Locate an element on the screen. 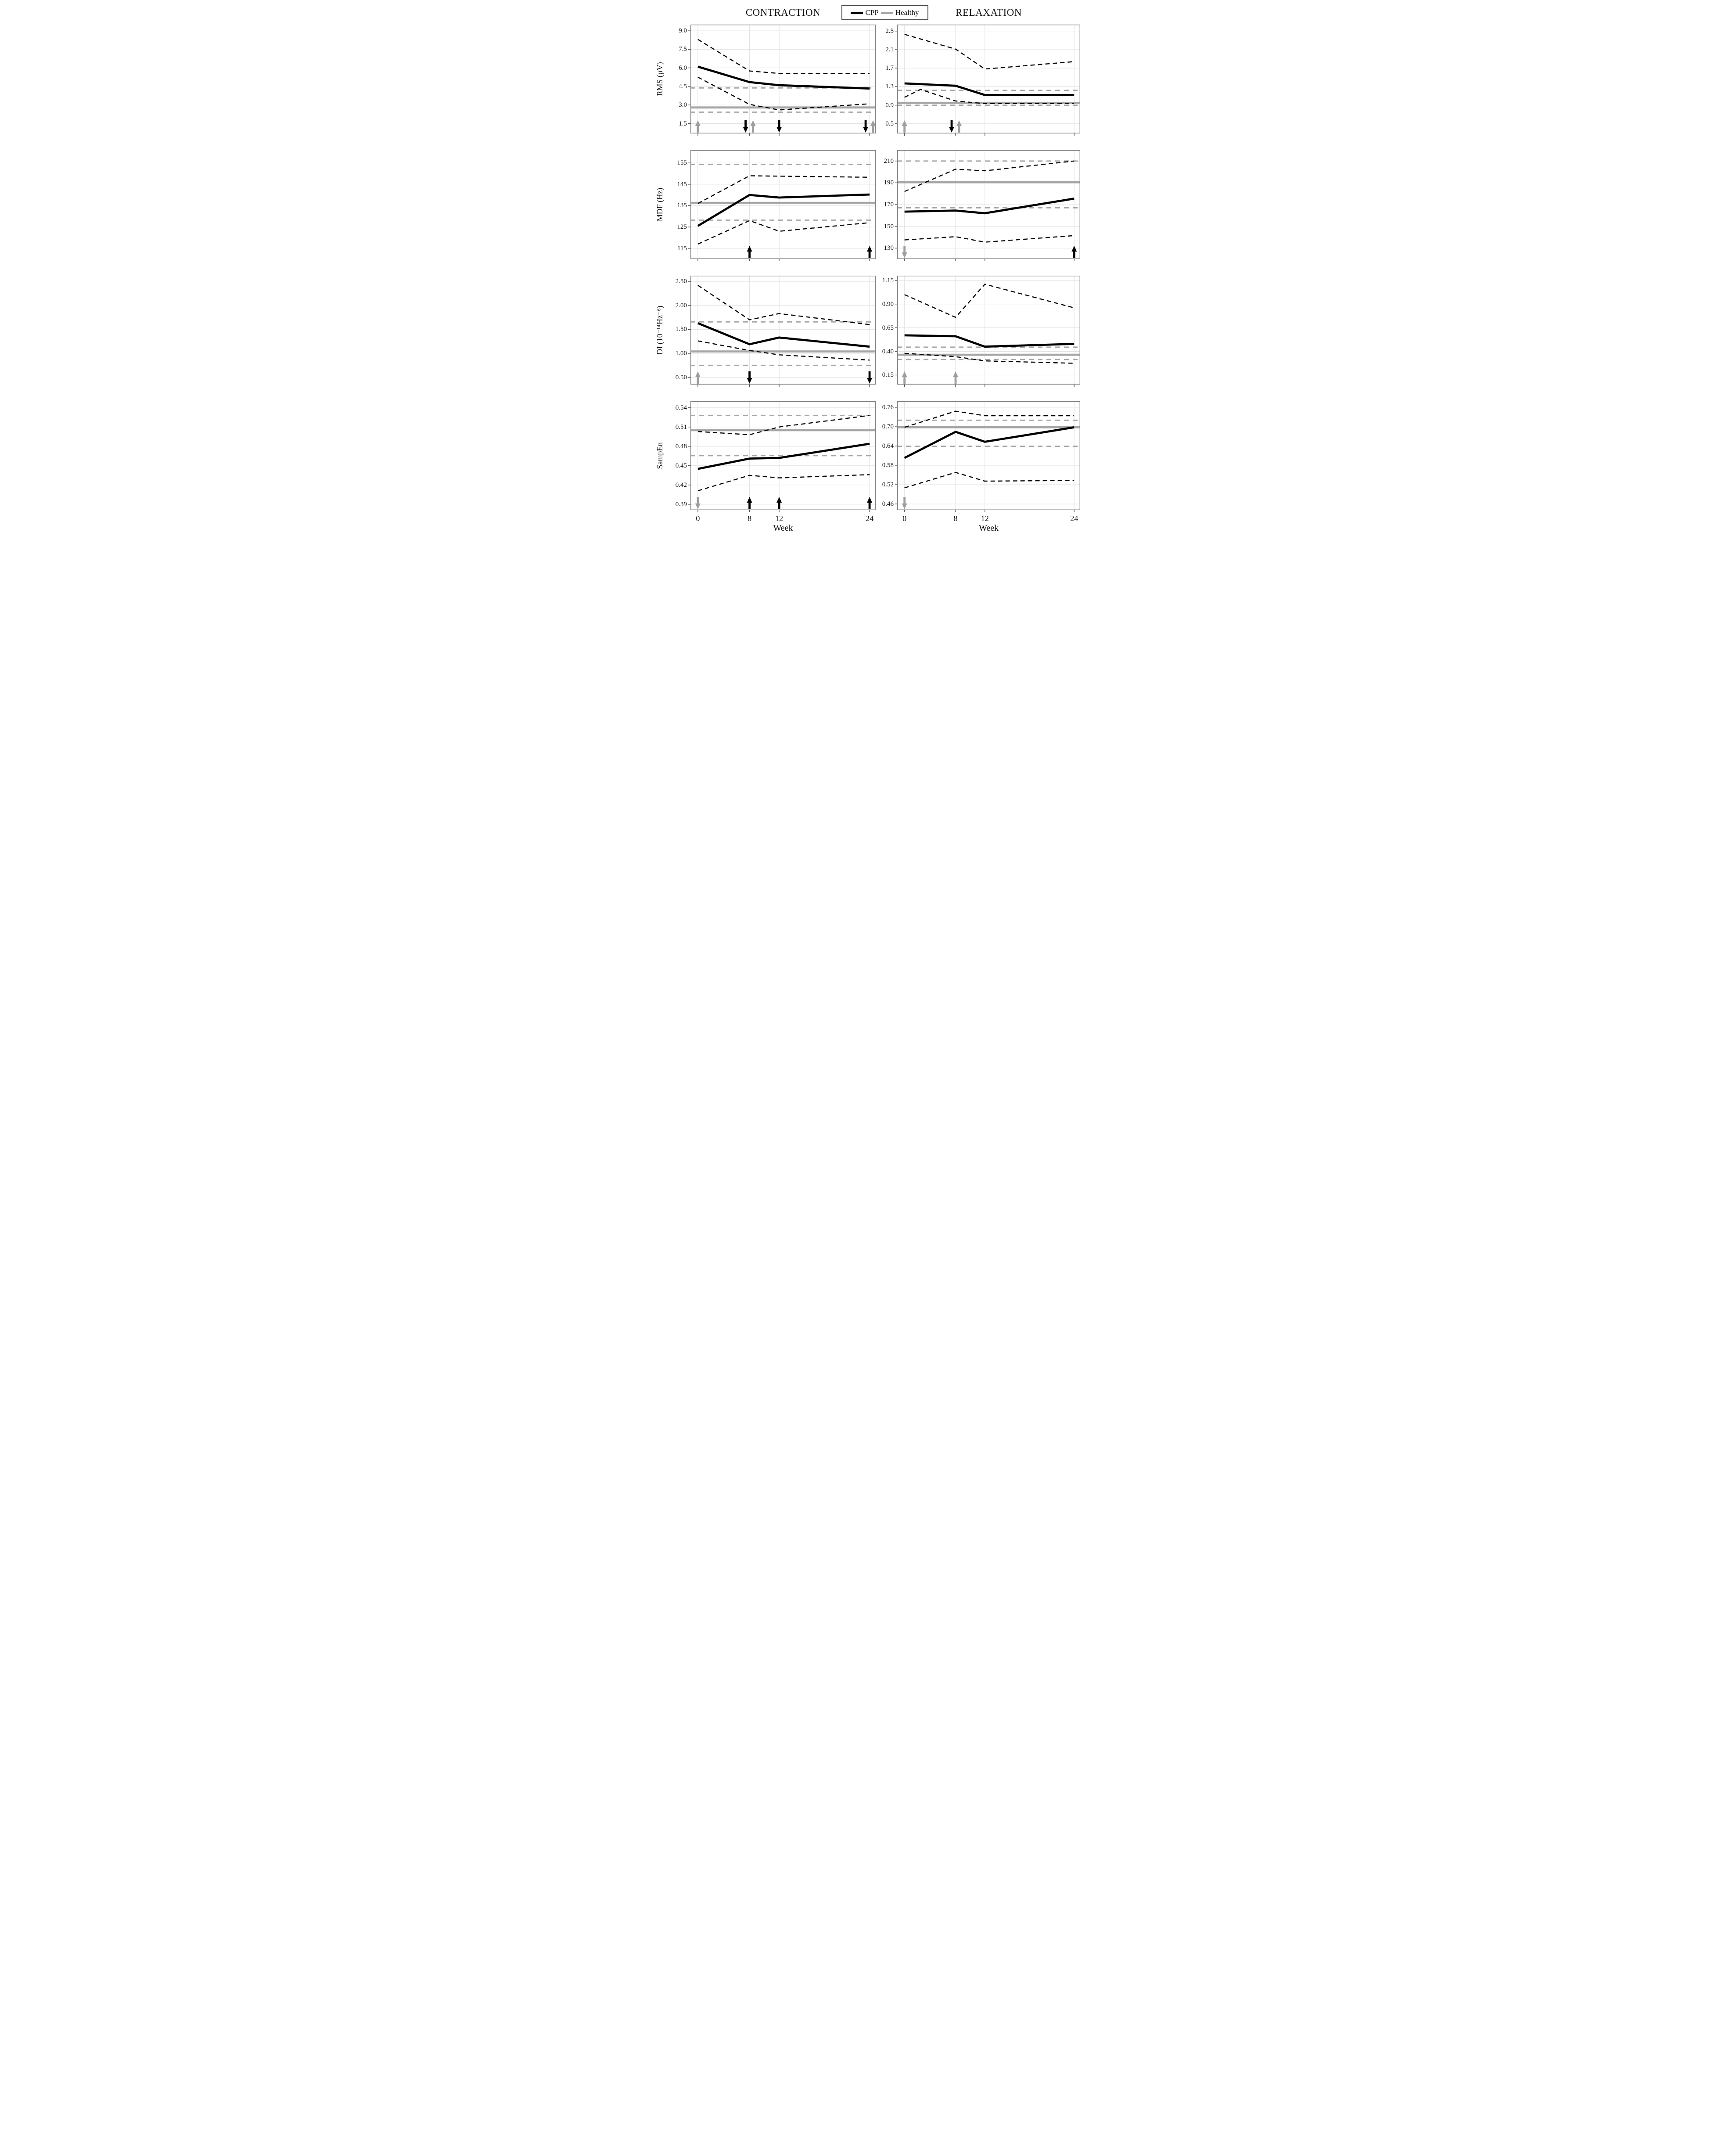  y-tick-label: 190 is located at coordinates (889, 183).